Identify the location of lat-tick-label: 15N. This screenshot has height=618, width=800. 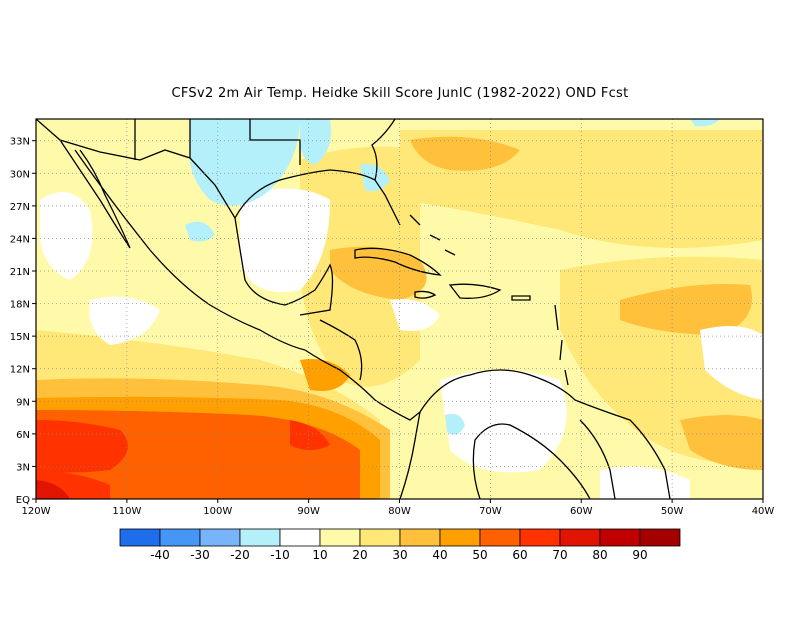
(20, 337).